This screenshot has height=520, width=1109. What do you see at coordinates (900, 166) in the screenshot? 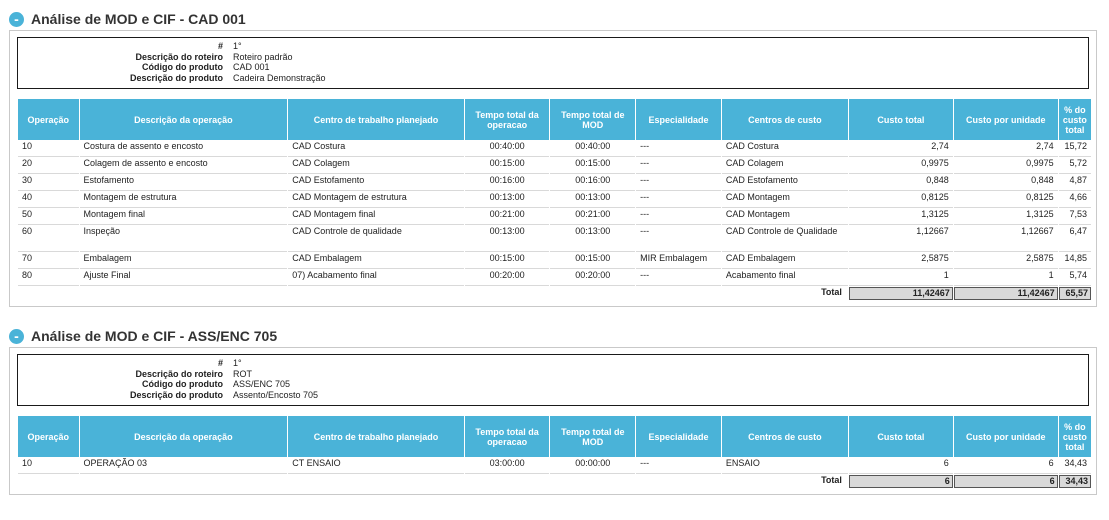
I see `cell-total-cost: 0,9975` at bounding box center [900, 166].